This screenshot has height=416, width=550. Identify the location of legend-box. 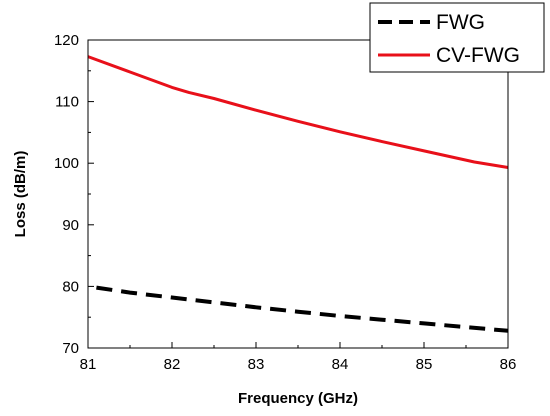
(457, 37).